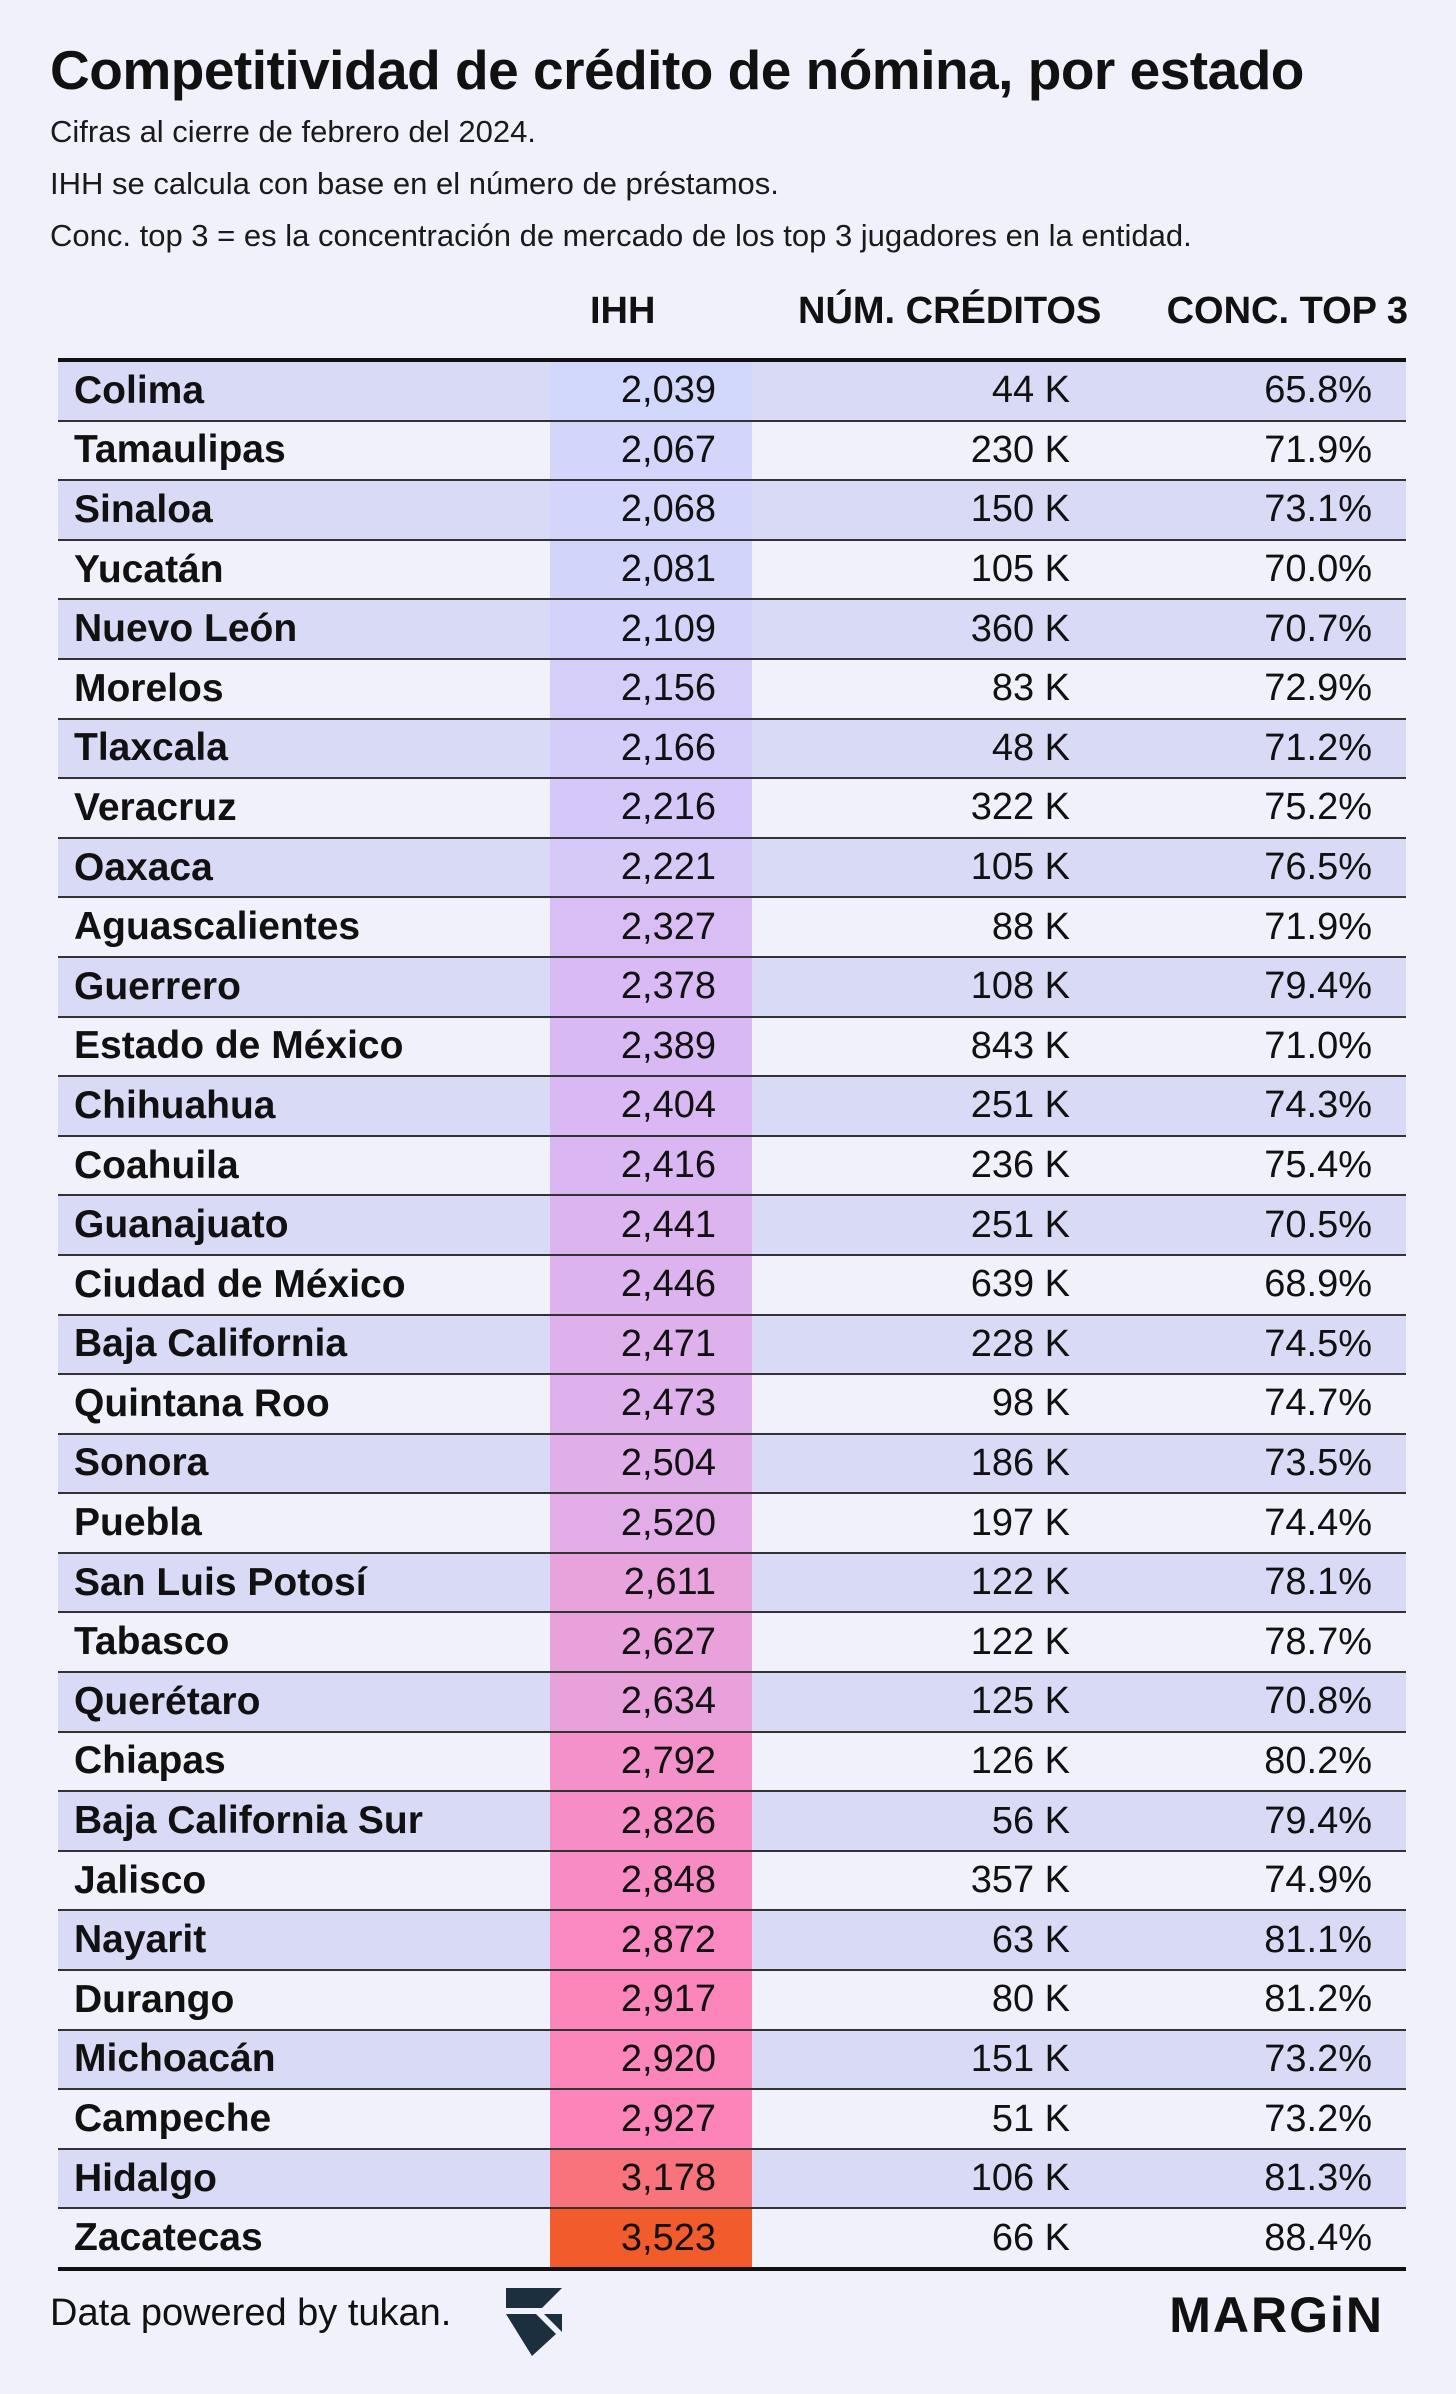  Describe the element at coordinates (651, 1582) in the screenshot. I see `ihh-cell: 2,611` at that location.